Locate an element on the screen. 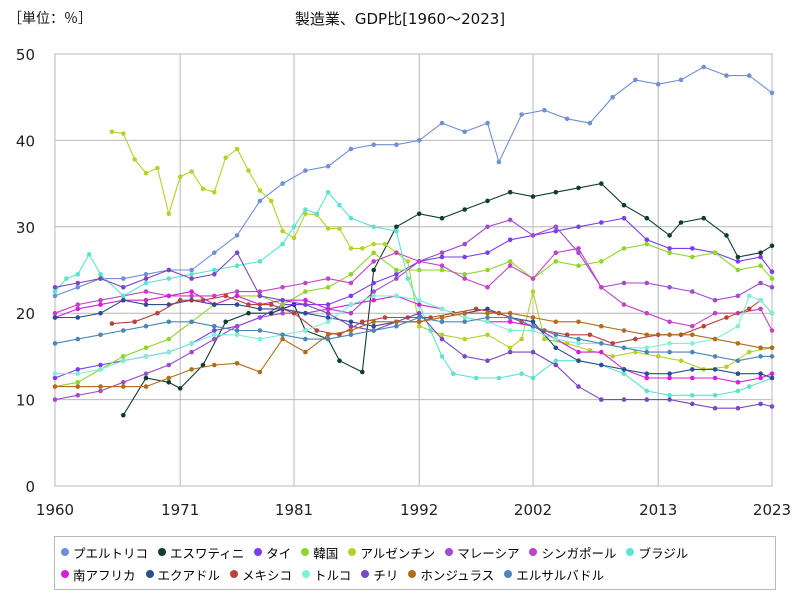  legend-label: トルコ is located at coordinates (333, 575).